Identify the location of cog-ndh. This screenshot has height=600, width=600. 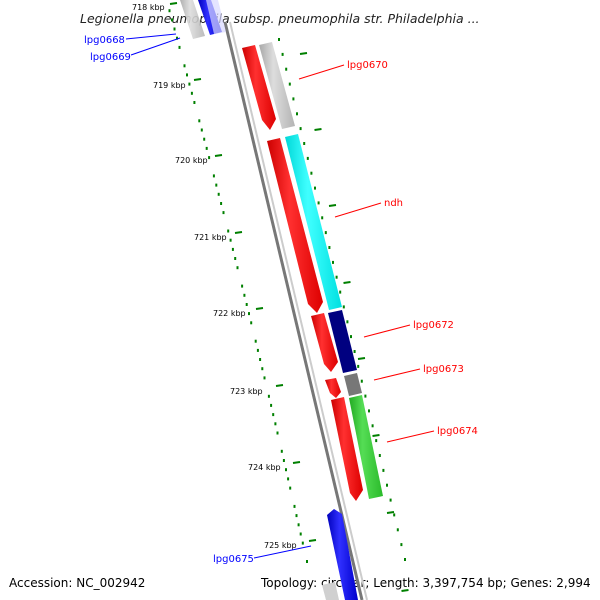
(313, 222).